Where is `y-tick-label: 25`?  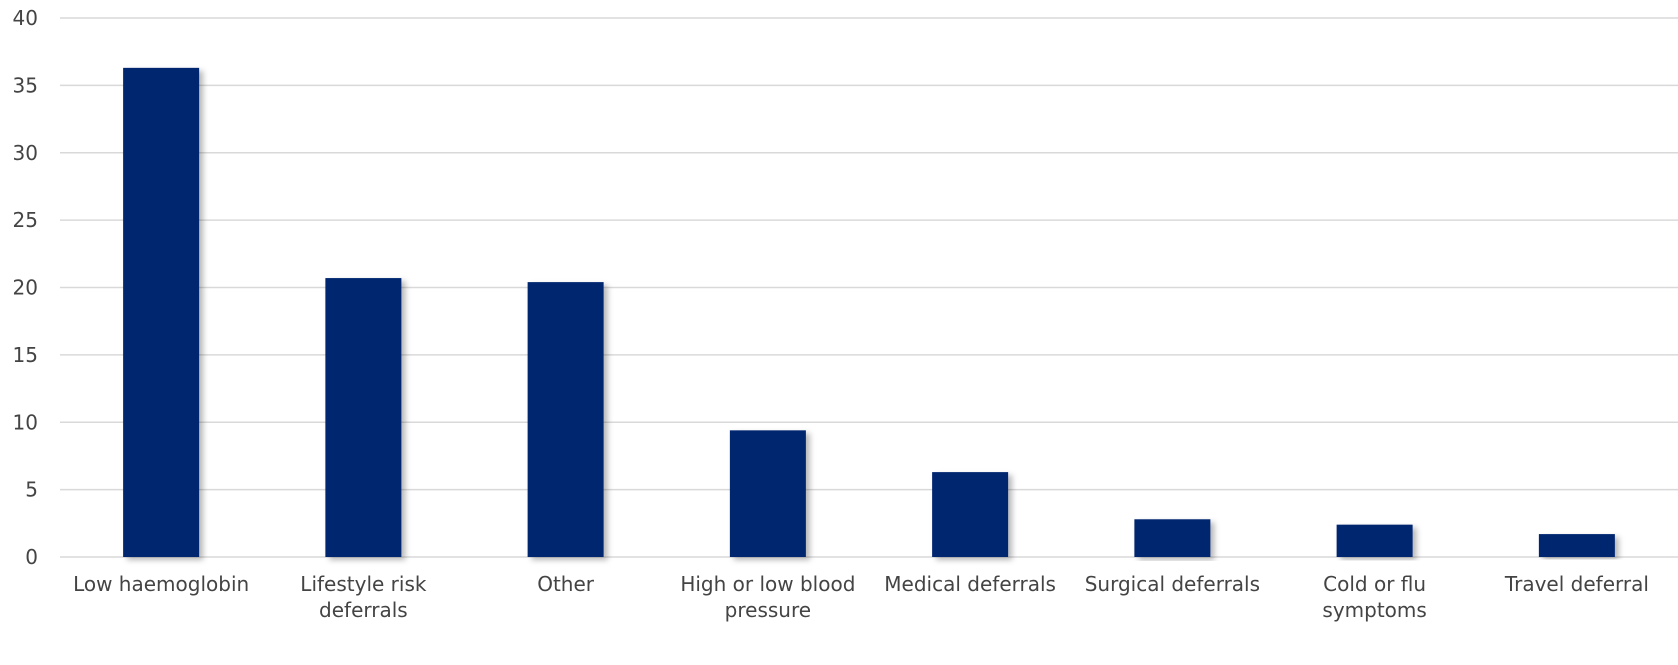
y-tick-label: 25 is located at coordinates (25, 220).